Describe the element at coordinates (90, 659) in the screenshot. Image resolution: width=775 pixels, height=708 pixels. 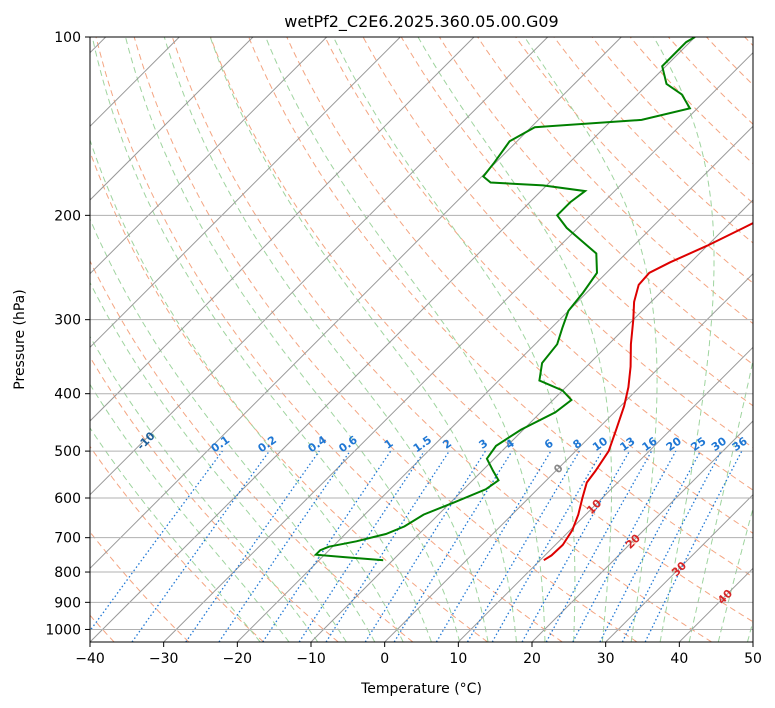
I see `x-tick-label: −40` at that location.